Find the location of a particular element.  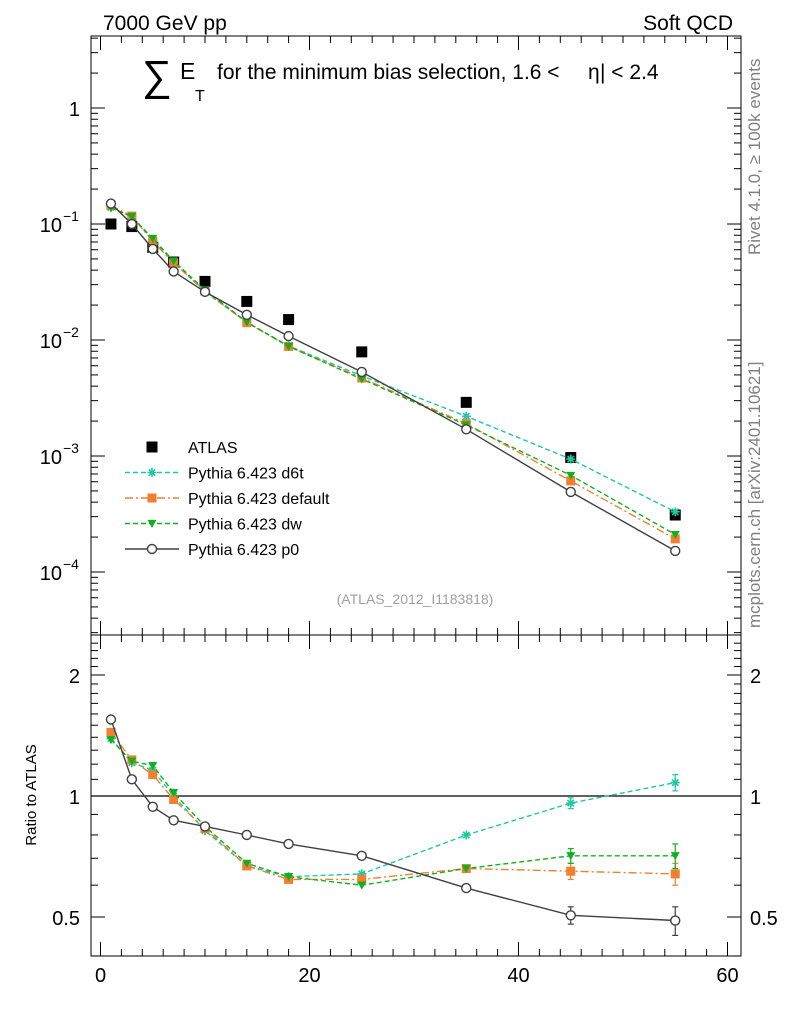

x-tick-label: 0 is located at coordinates (100, 976).